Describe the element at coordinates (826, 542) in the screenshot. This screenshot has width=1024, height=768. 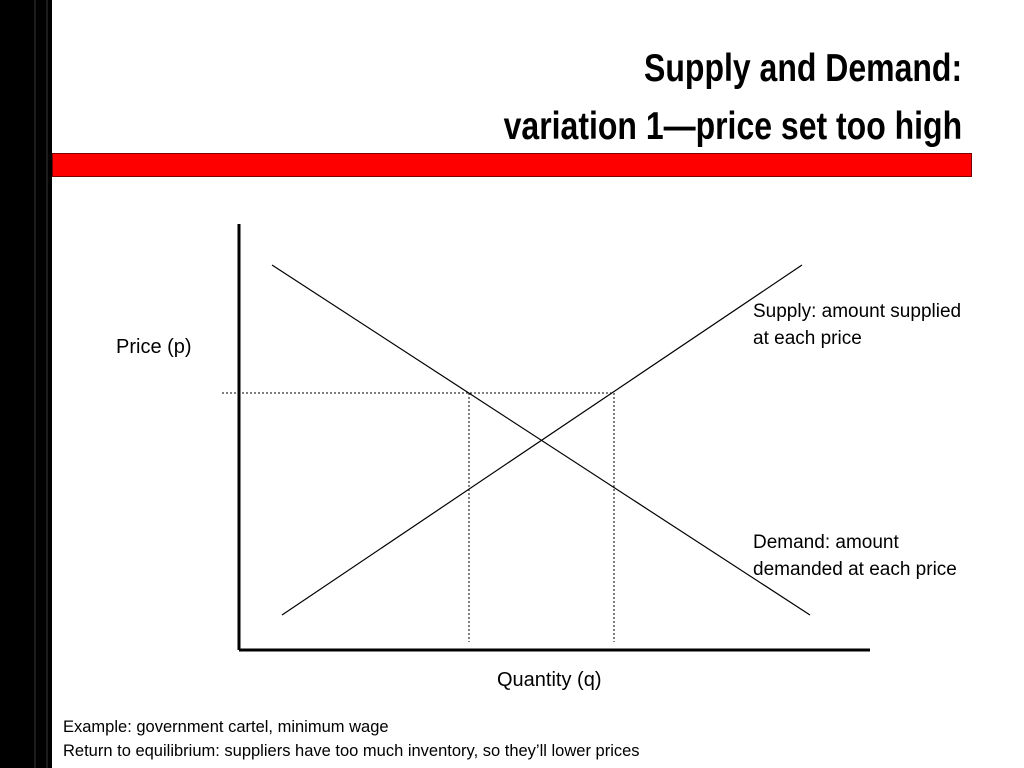
I see `demand-annotation-line-1: Demand: amount` at that location.